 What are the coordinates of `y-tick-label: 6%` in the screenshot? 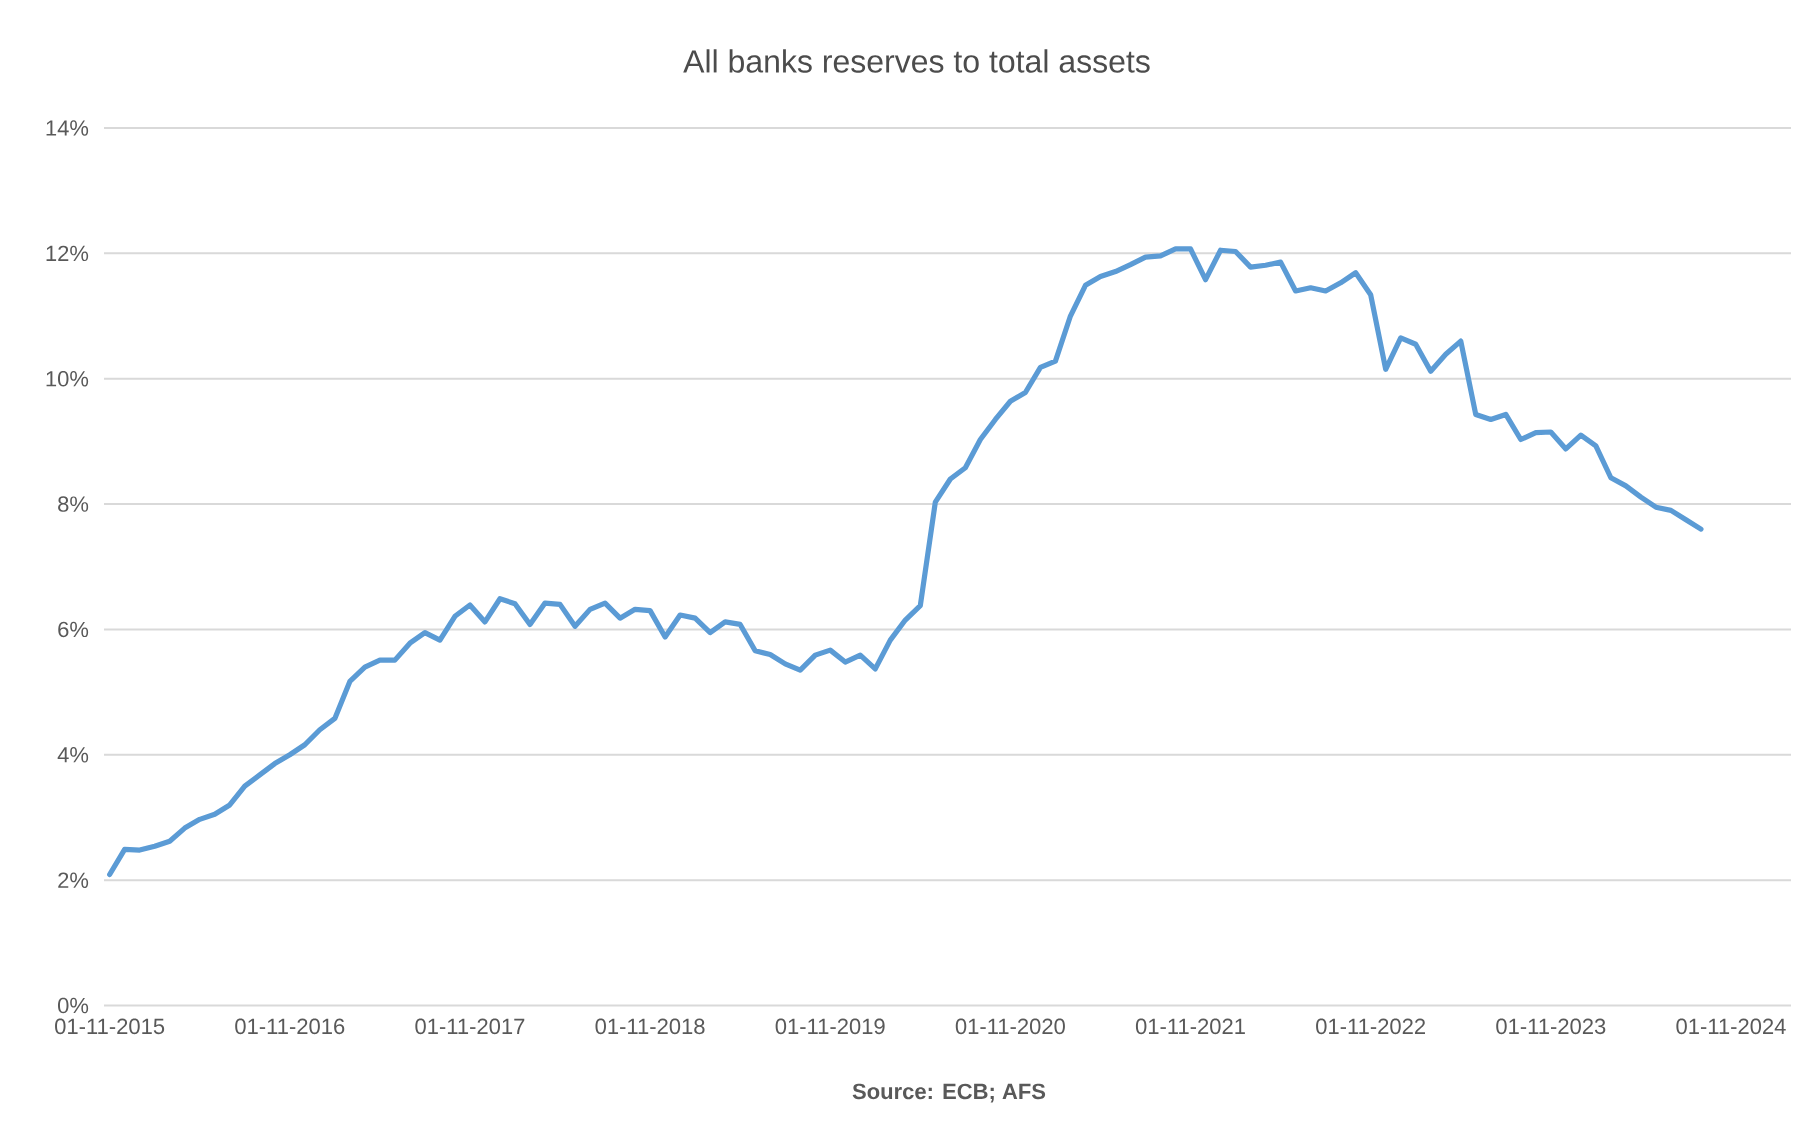 It's located at (73, 629).